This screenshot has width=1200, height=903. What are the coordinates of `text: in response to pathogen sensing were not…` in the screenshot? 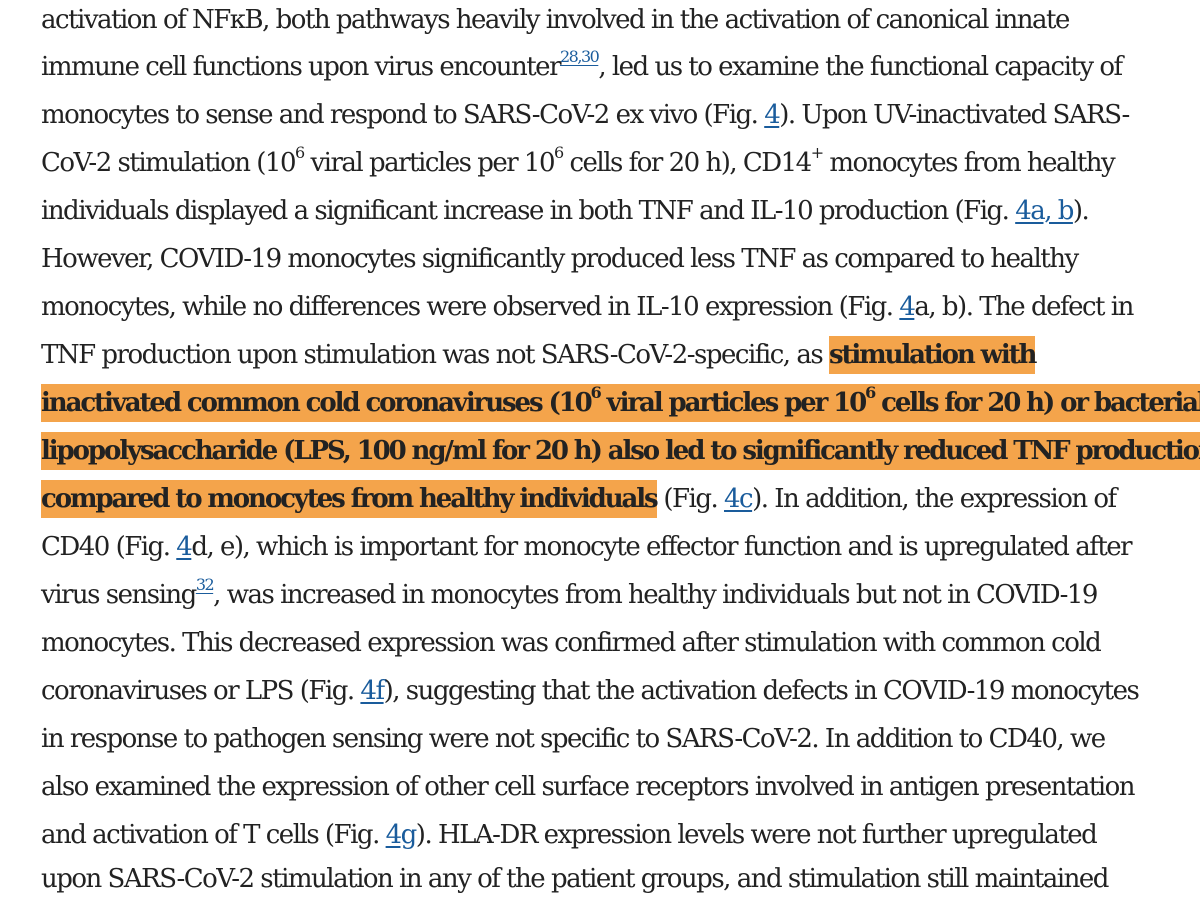 It's located at (573, 739).